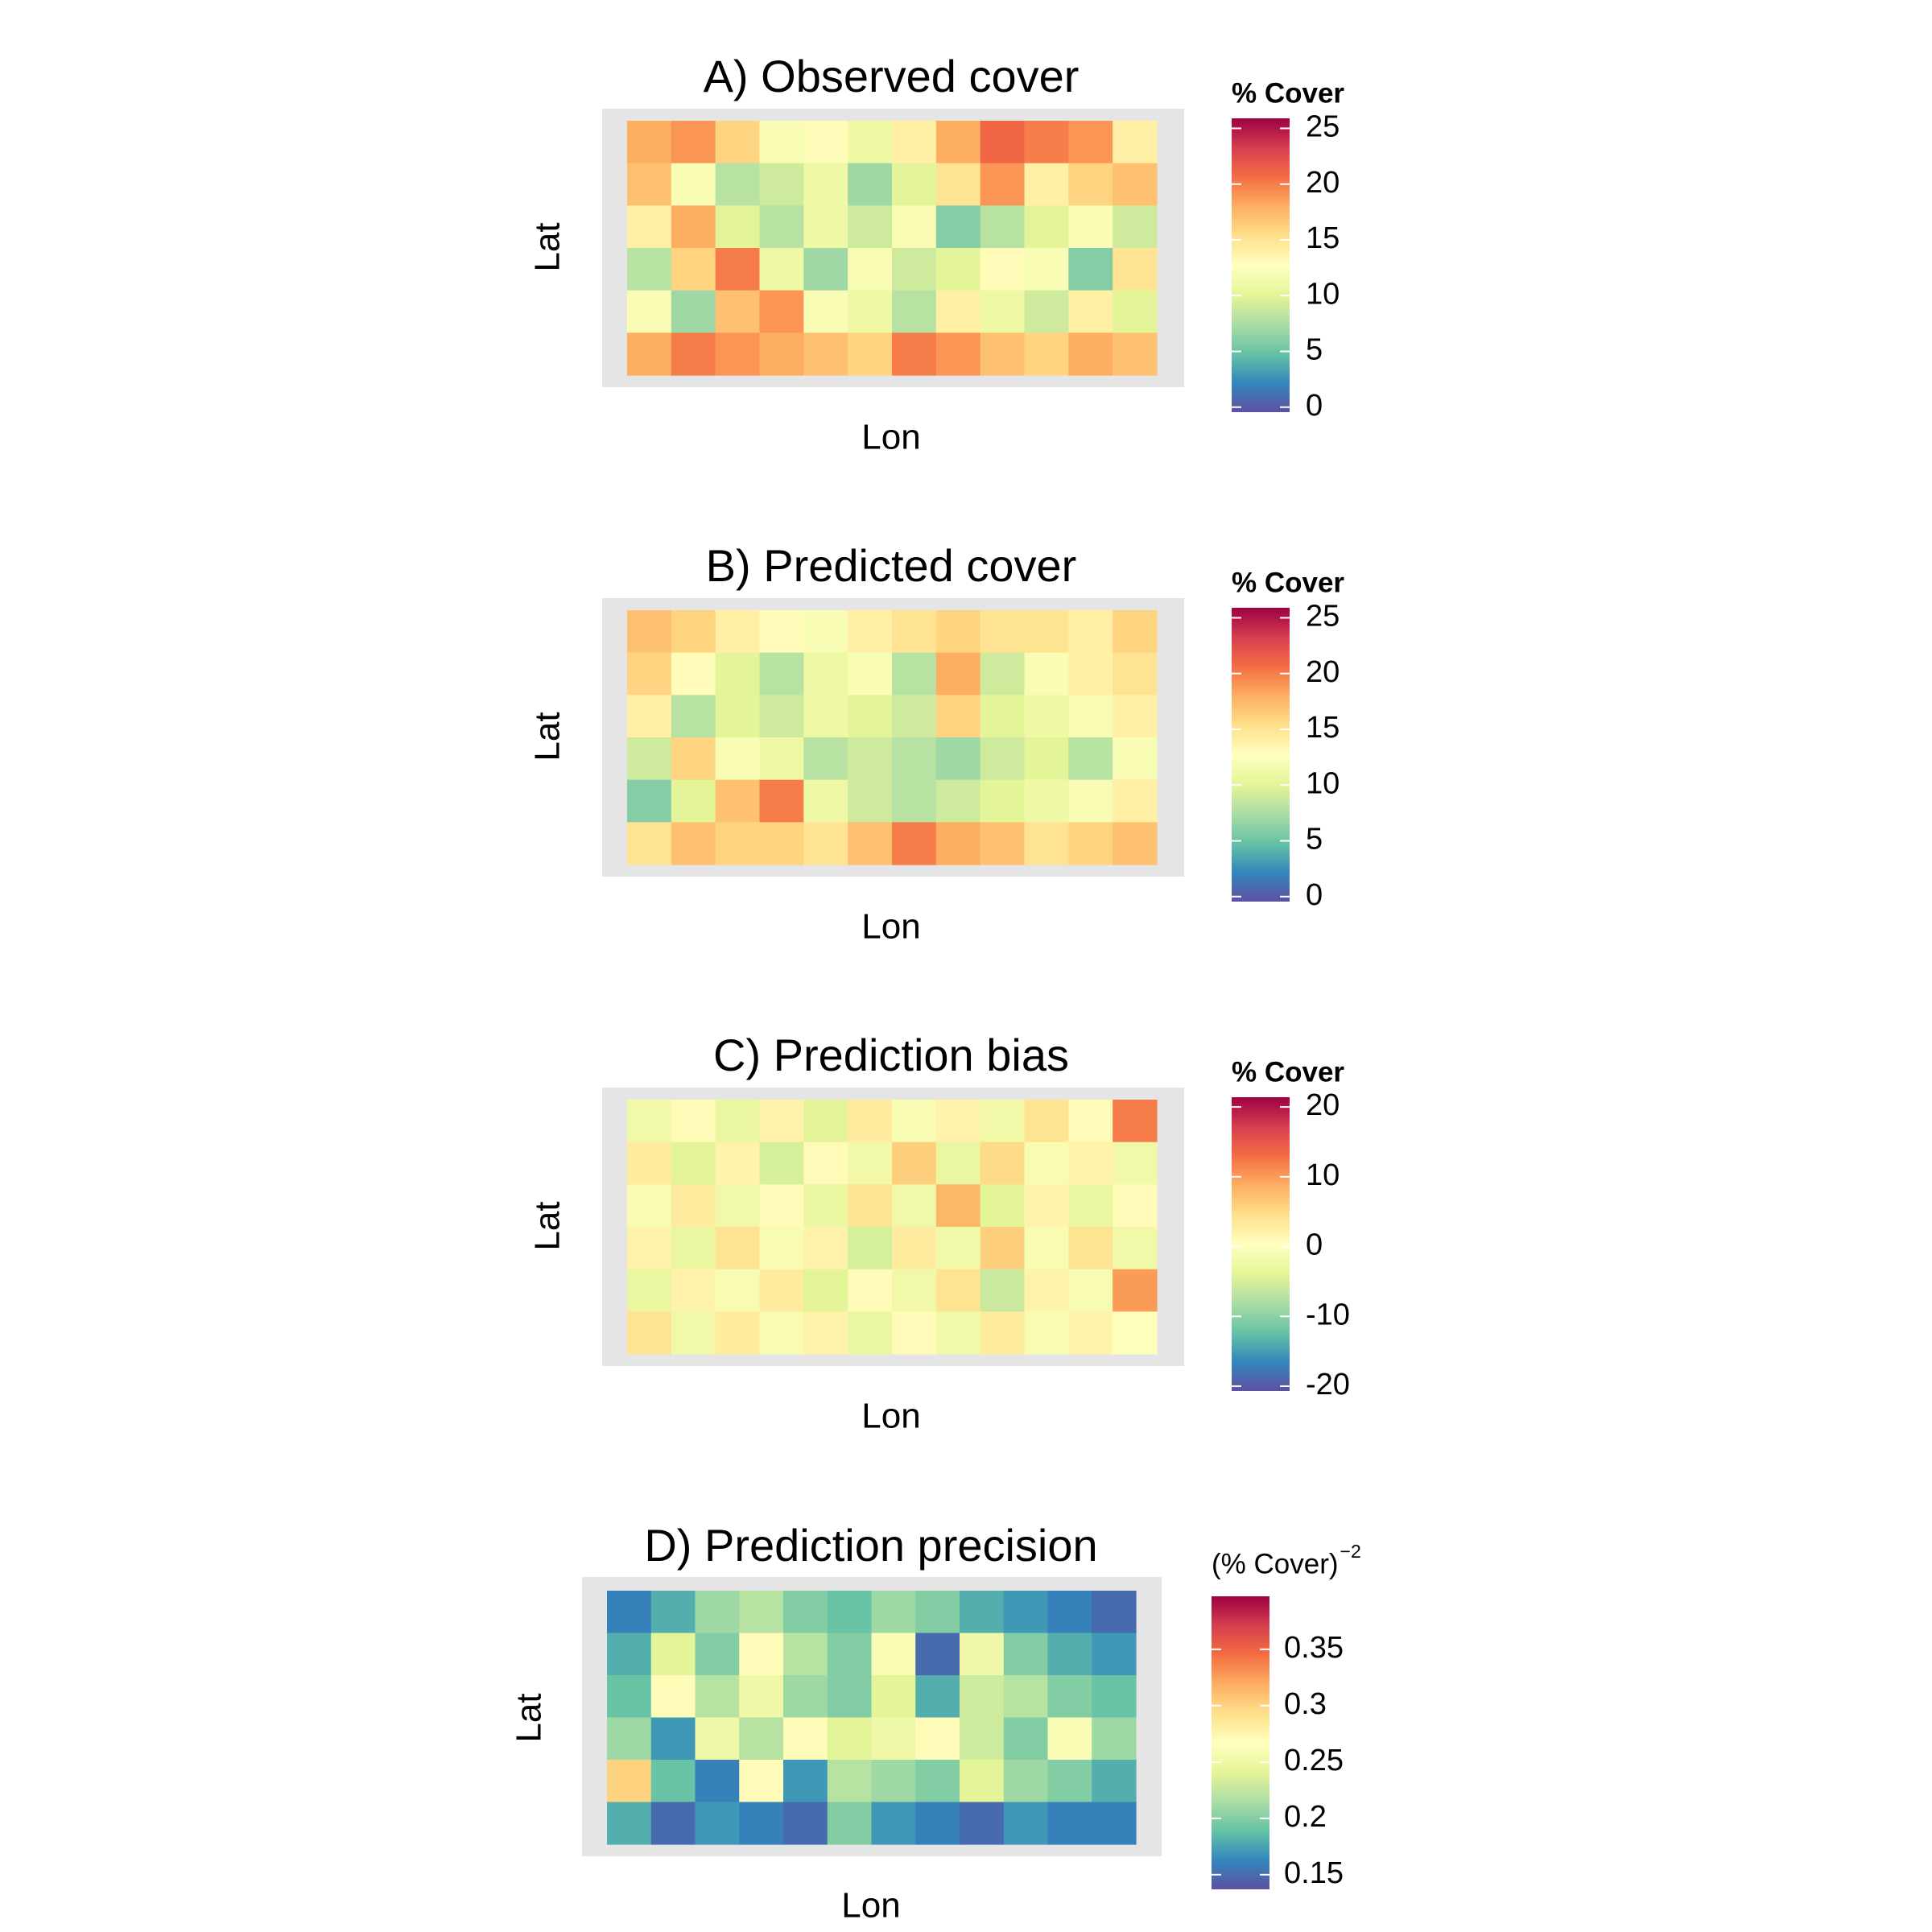 This screenshot has width=1932, height=1932. I want to click on y-axis-label: Lat, so click(548, 246).